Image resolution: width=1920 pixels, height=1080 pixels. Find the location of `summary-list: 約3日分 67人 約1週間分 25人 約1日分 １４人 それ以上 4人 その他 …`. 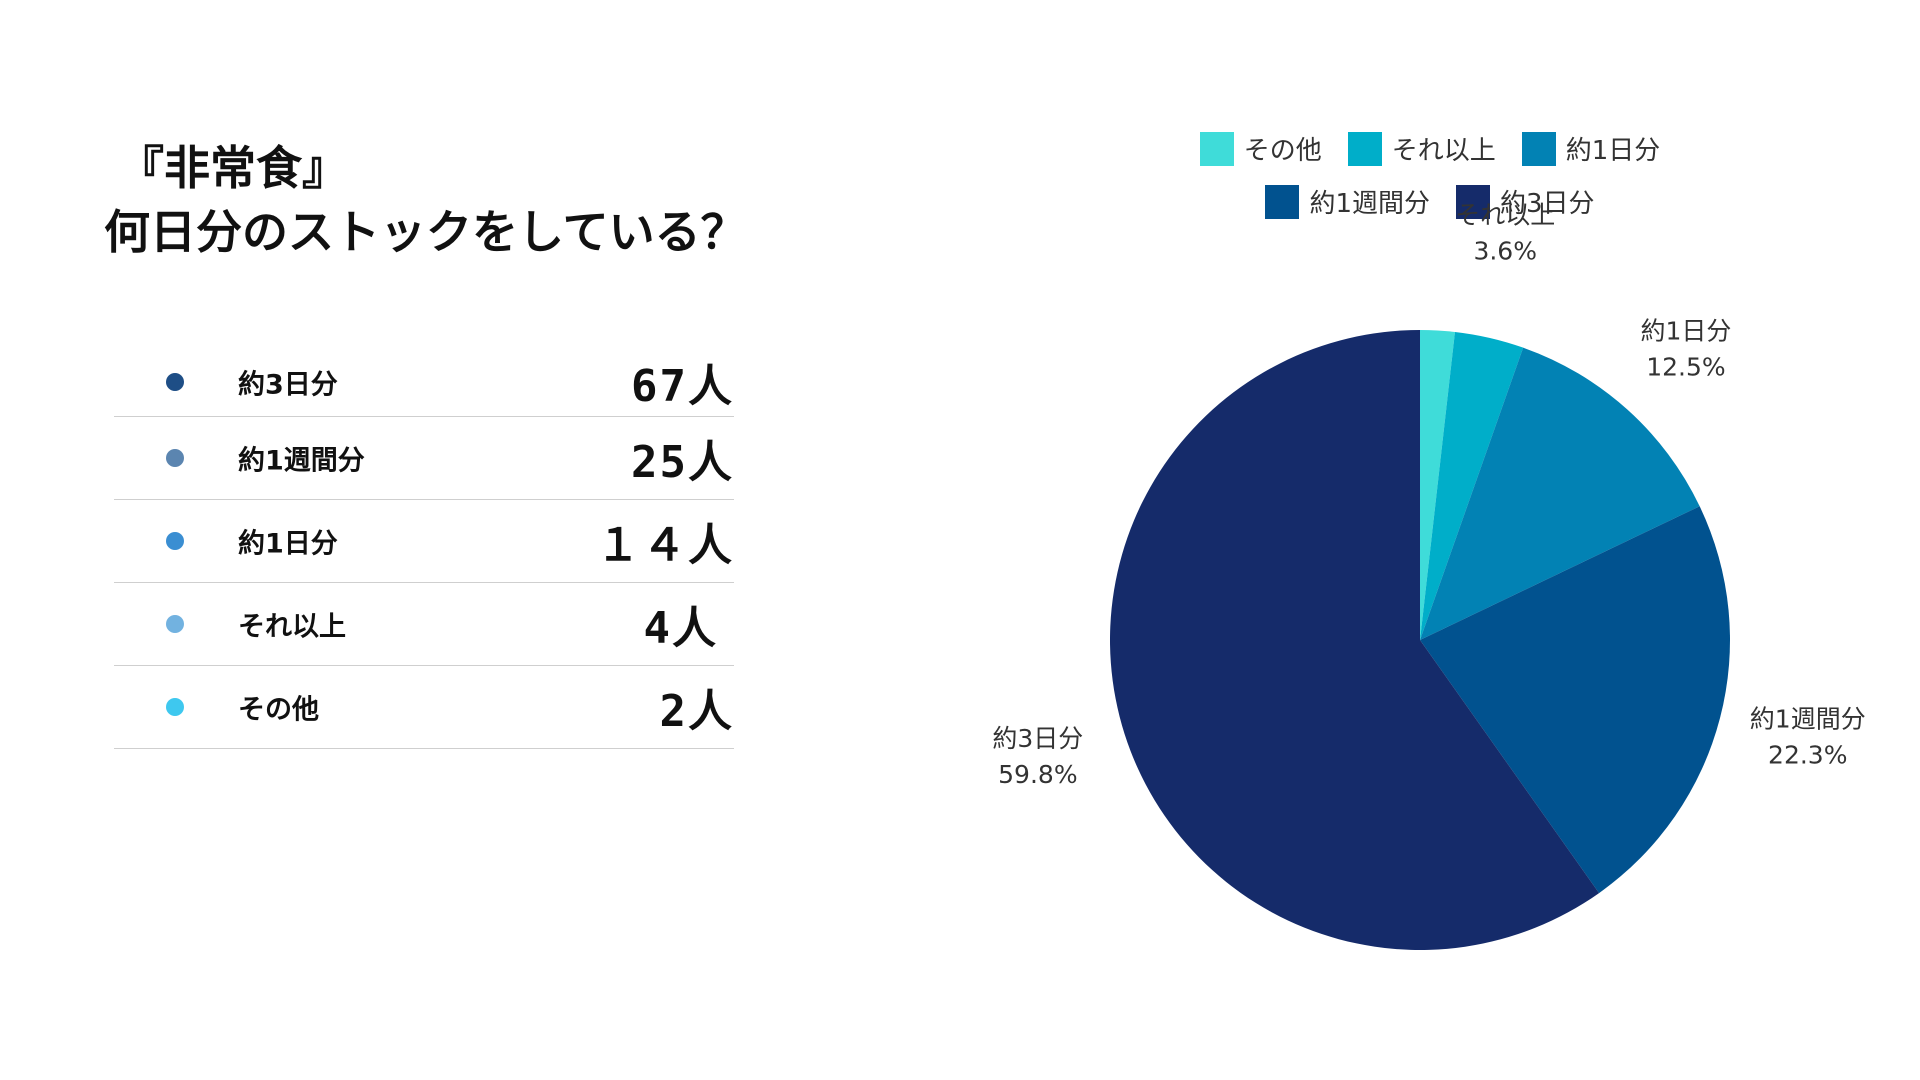

summary-list: 約3日分 67人 約1週間分 25人 約1日分 １４人 それ以上 4人 その他 … is located at coordinates (424, 548).